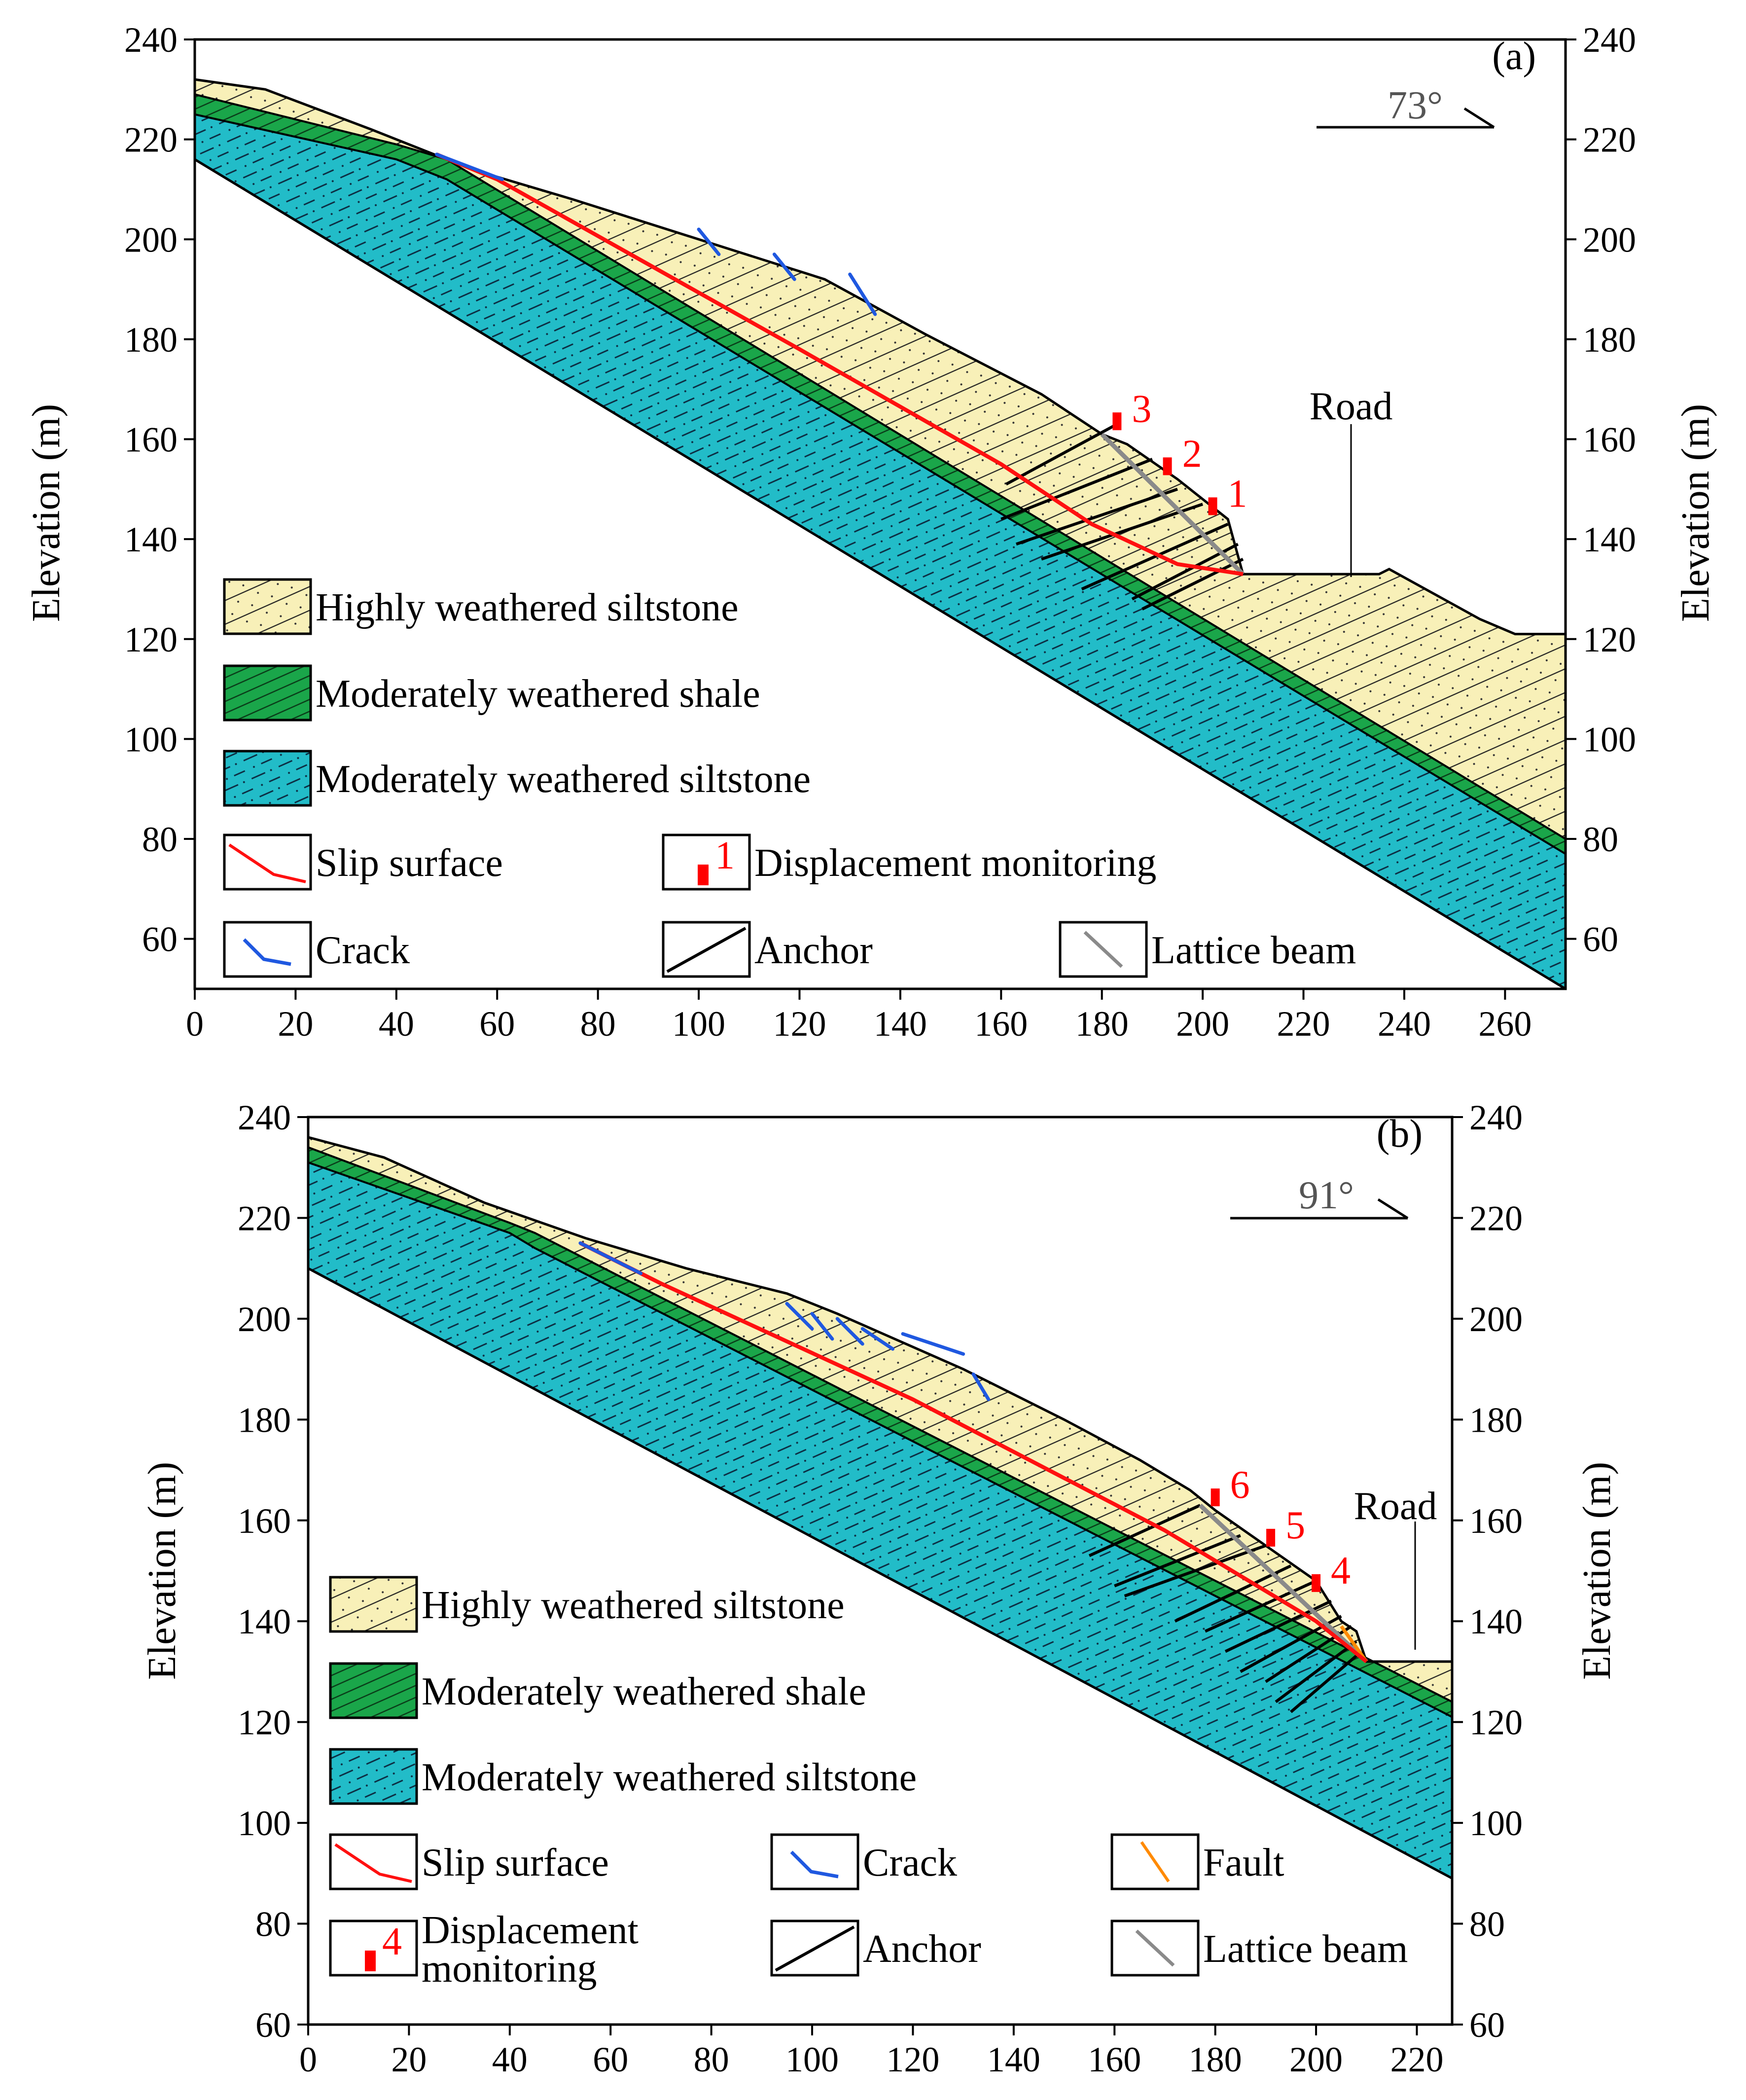 The image size is (1746, 2100). Describe the element at coordinates (1487, 1924) in the screenshot. I see `y-tick-label-right: 80` at that location.